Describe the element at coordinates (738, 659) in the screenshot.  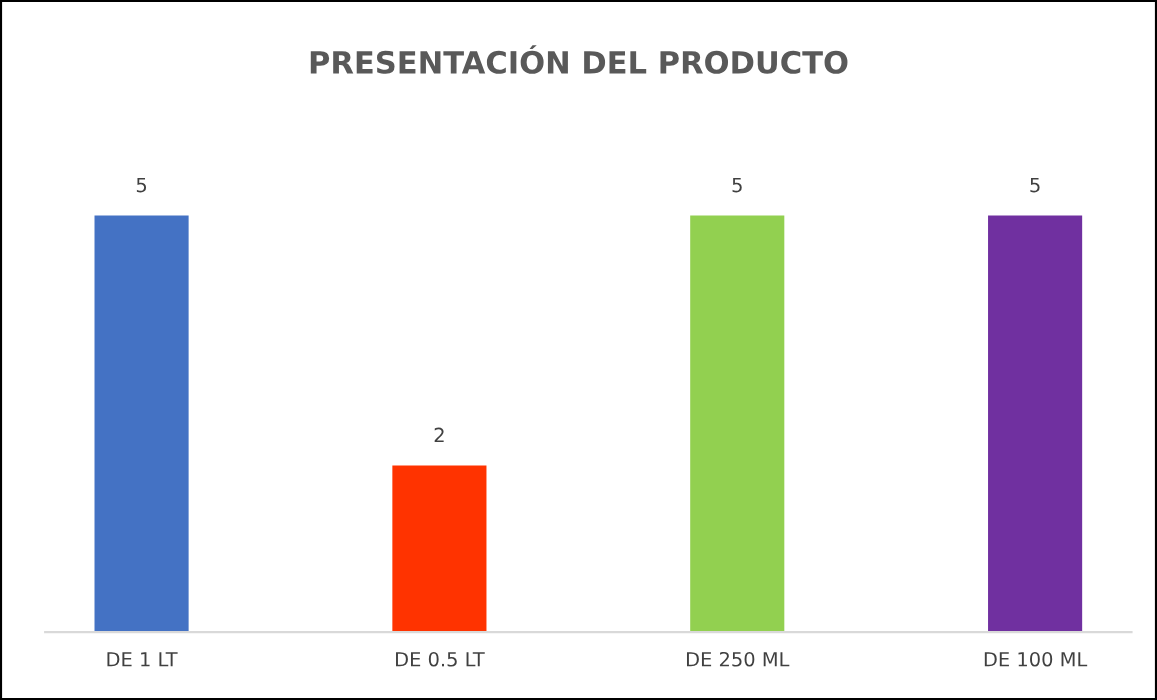
I see `x-tick-label: DE 250 ML` at that location.